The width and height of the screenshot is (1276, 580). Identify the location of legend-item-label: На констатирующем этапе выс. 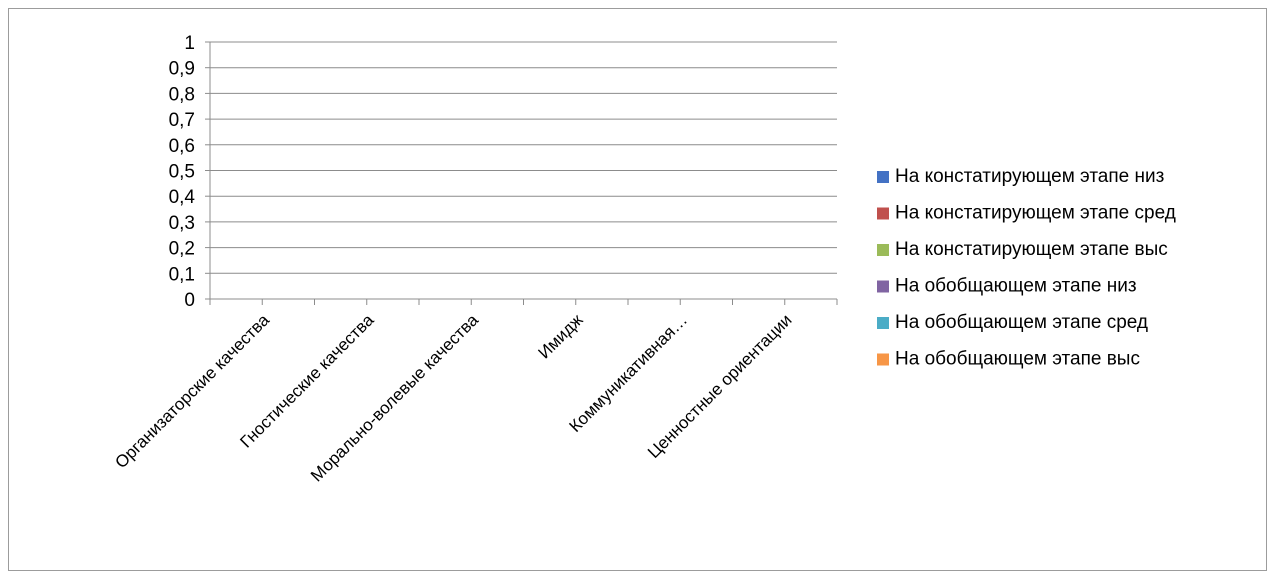
(1031, 249).